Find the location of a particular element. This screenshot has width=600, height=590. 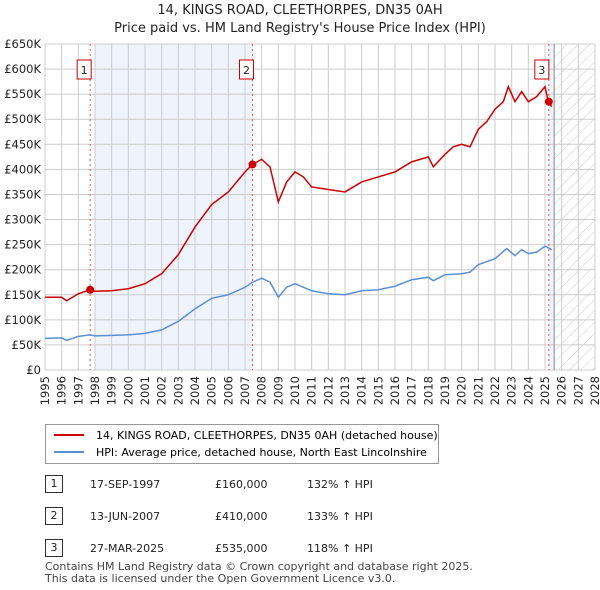

y-tick-label: £100K is located at coordinates (22, 320).